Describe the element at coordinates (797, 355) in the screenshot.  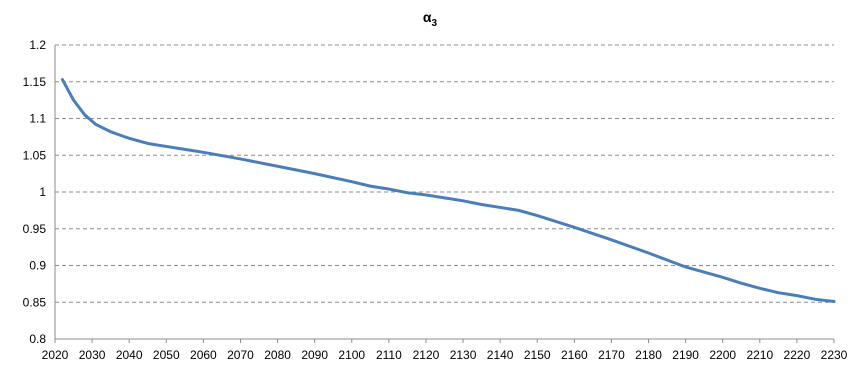
I see `x-tick-label: 2220` at that location.